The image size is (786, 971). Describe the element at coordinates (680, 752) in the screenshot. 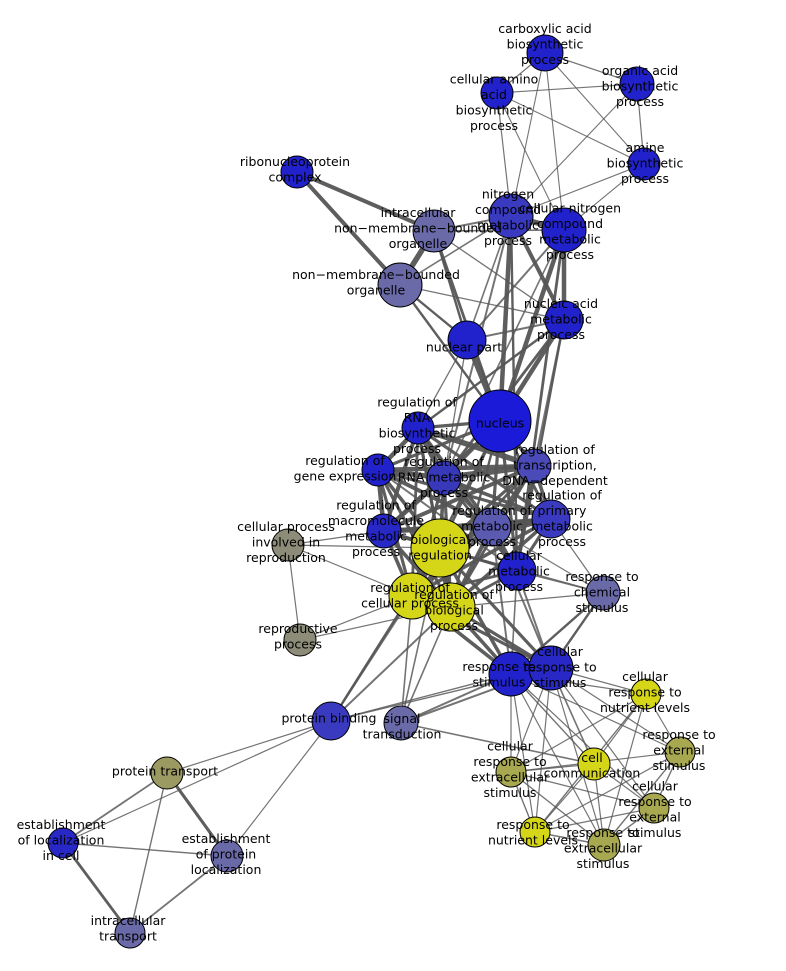

I see `graph-node-response_to_external_stimulus: response to external stimulus` at that location.